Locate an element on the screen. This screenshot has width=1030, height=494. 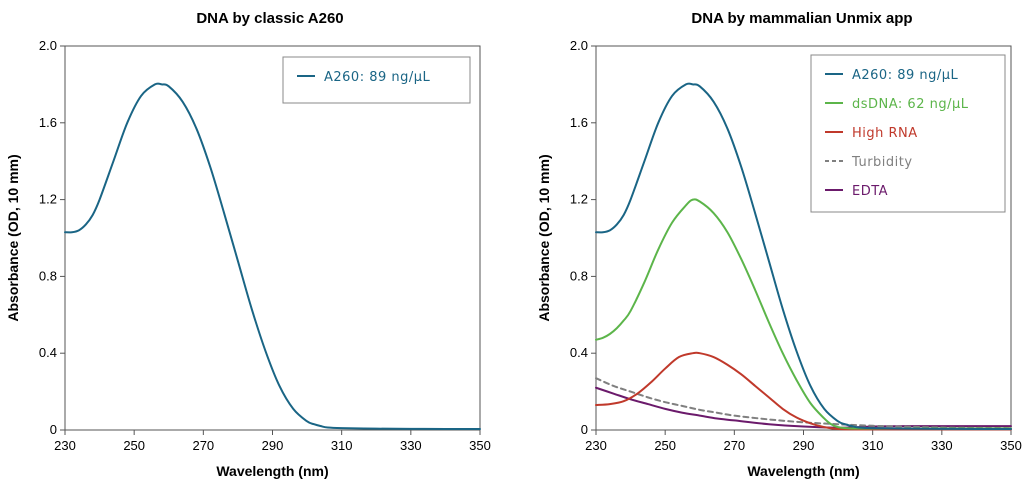
legend-label: High RNA is located at coordinates (885, 133).